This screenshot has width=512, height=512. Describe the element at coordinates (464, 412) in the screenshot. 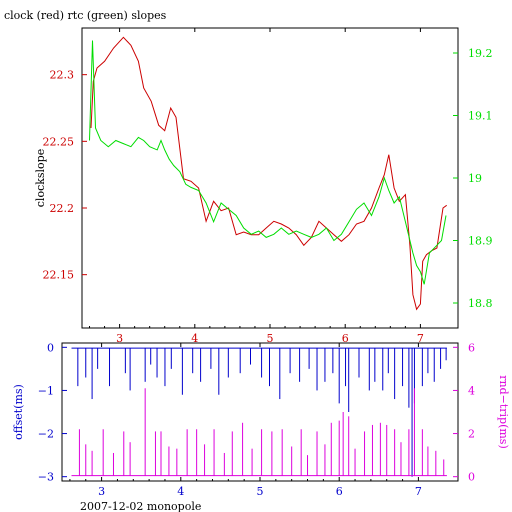

I see `right-axis-ticks: 6 4 2 0` at that location.